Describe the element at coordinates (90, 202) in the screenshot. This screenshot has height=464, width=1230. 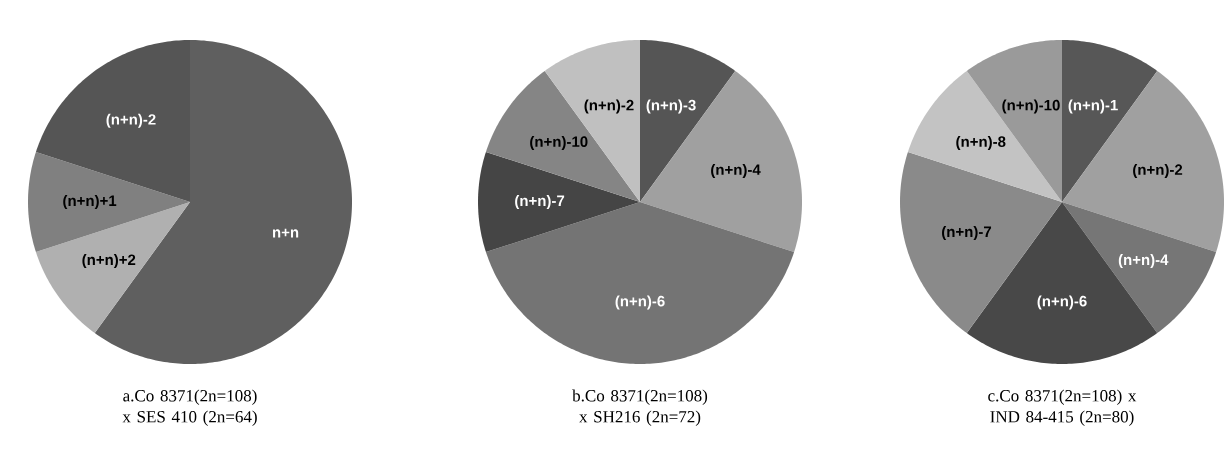
I see `slice-label: (n+n)+1` at that location.